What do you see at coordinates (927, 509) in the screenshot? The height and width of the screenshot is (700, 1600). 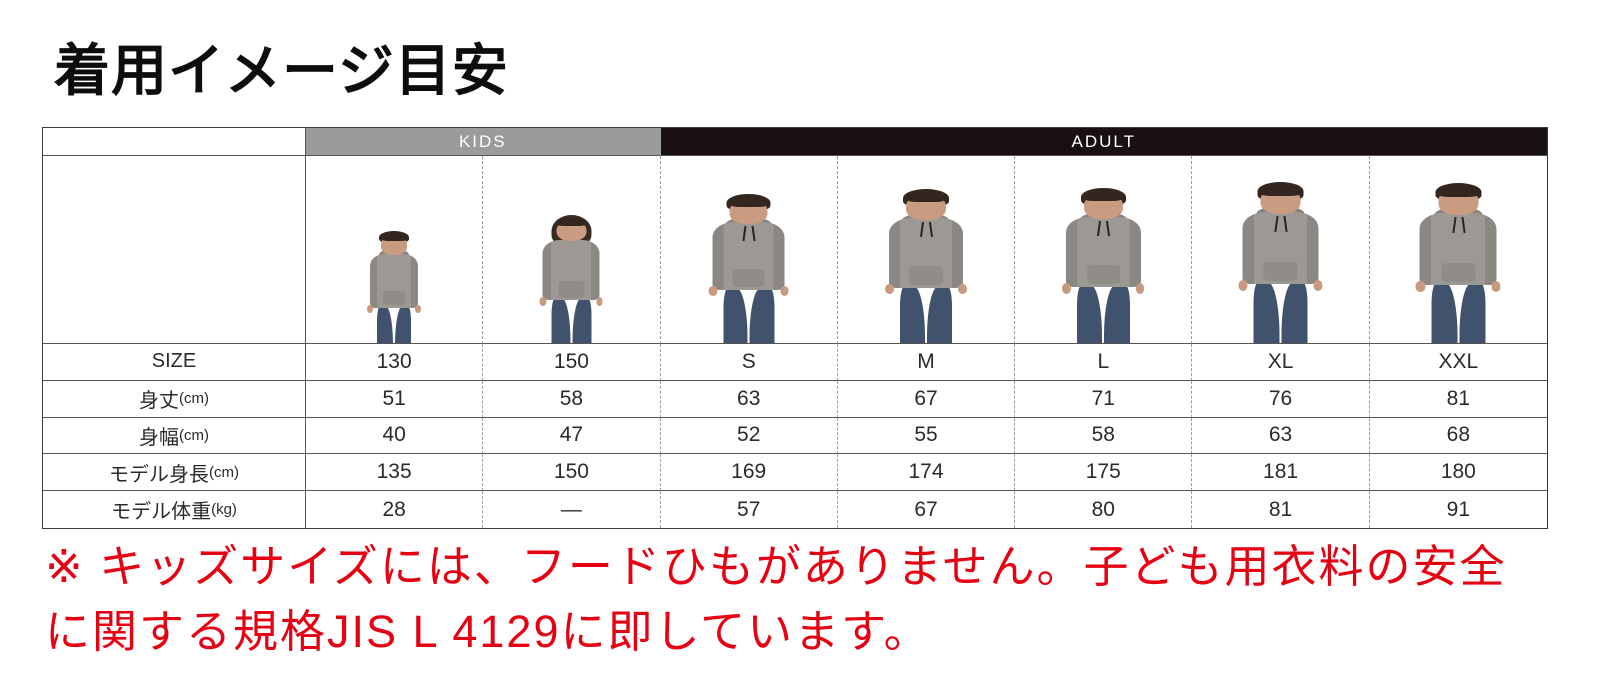 I see `model_weight-cell-M: 67` at bounding box center [927, 509].